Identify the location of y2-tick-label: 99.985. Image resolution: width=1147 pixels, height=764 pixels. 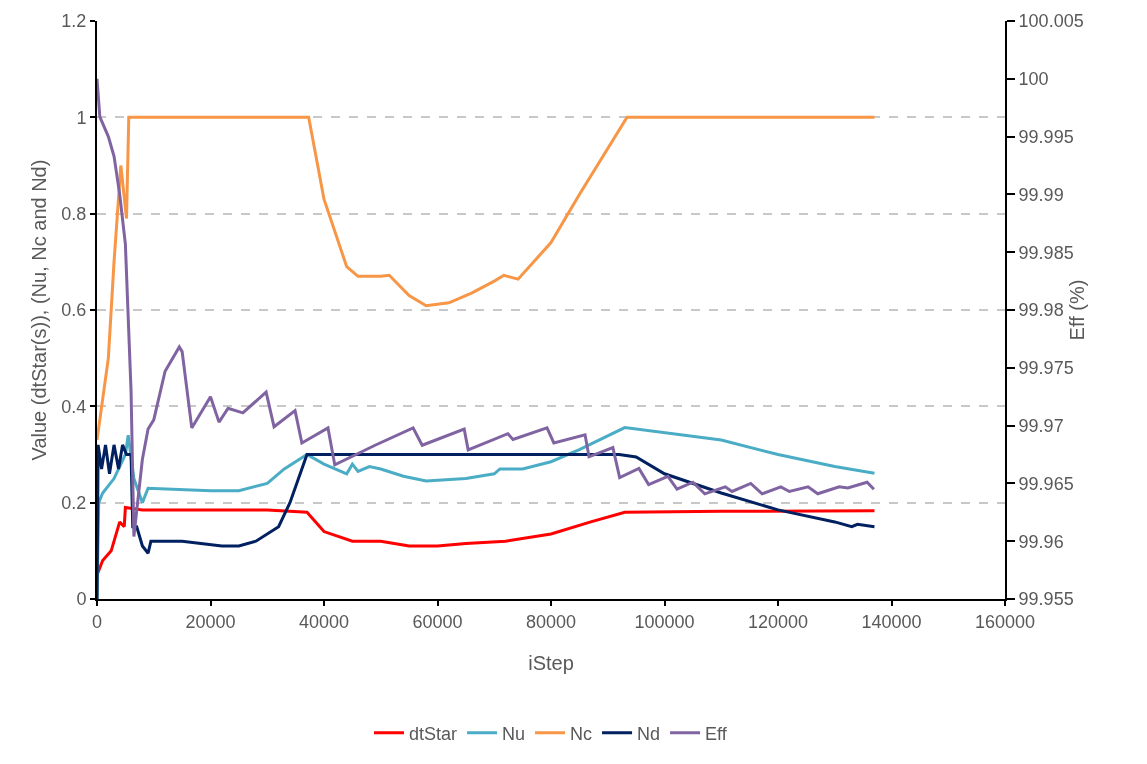
(1046, 252).